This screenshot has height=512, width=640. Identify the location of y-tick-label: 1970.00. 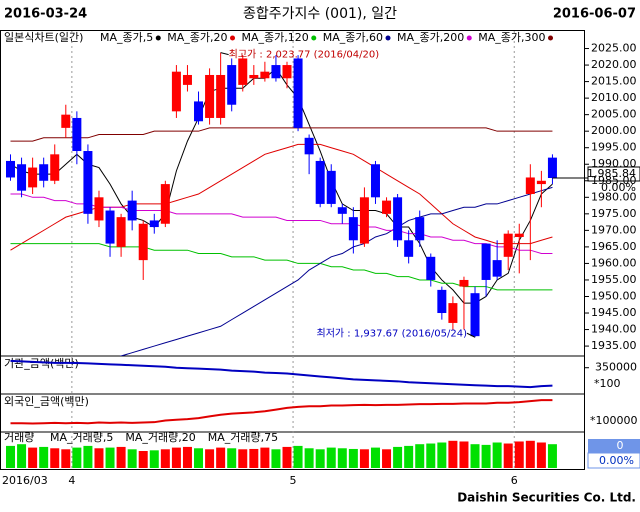
(614, 229).